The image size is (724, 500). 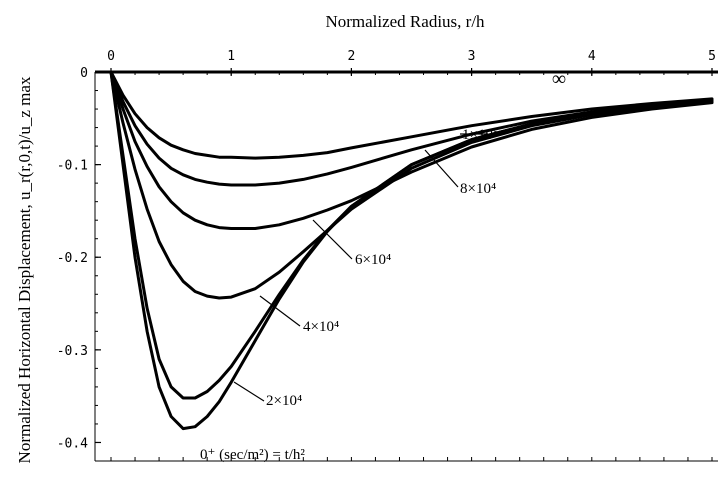 I want to click on y-ticks: 0 -0.1 -0.2 -0.3 -0.4, so click(x=79, y=264).